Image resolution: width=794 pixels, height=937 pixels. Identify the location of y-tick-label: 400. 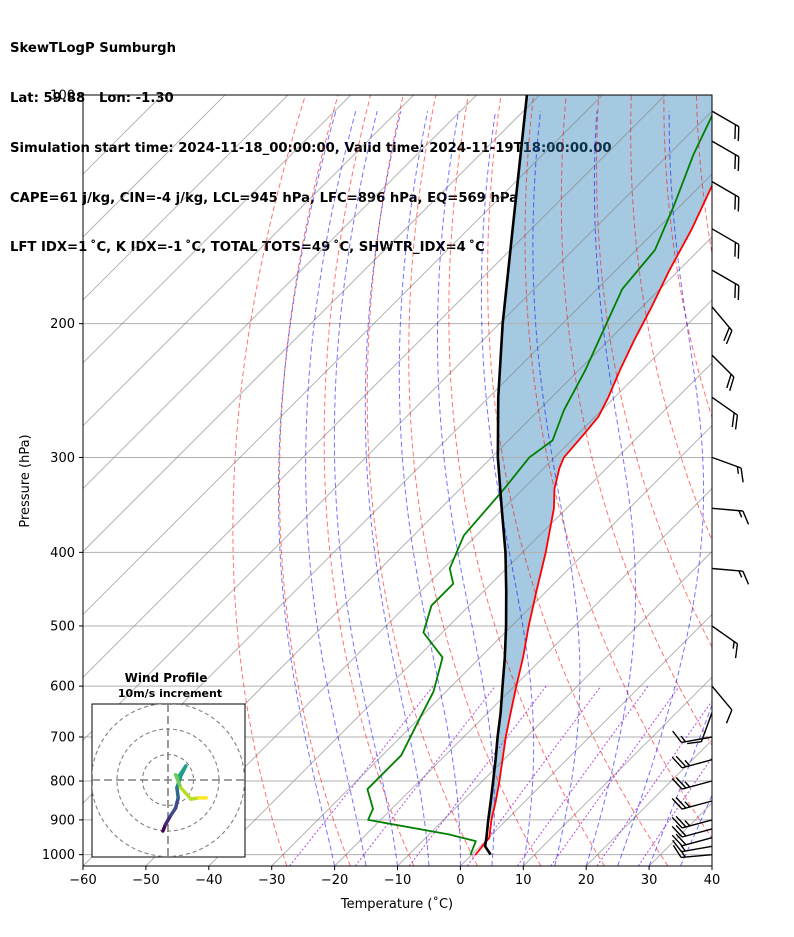
(62, 553).